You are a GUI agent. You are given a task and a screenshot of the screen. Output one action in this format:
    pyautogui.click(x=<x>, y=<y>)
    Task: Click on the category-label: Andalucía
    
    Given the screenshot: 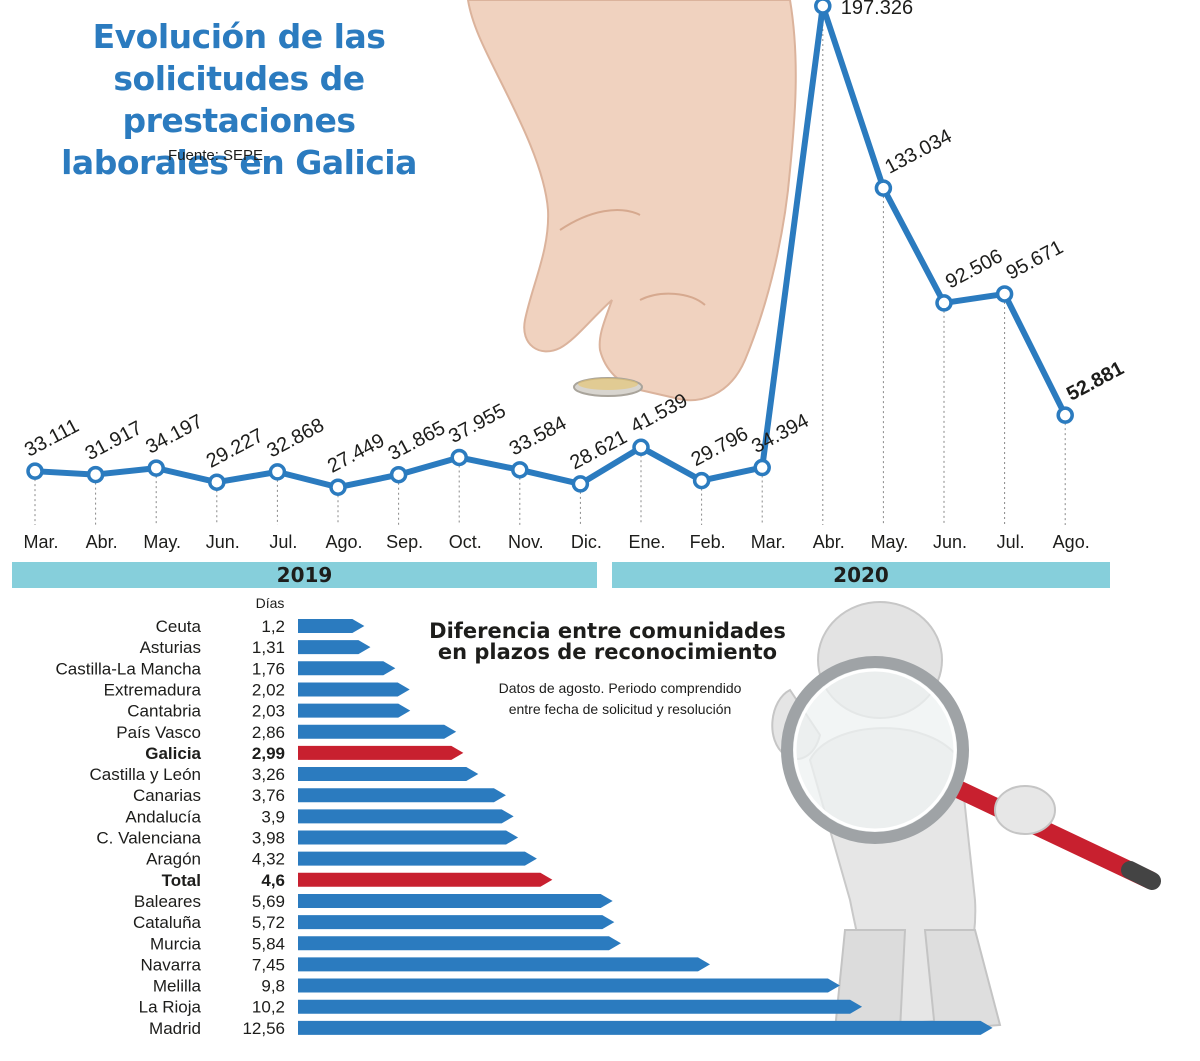 What is the action you would take?
    pyautogui.click(x=163, y=816)
    